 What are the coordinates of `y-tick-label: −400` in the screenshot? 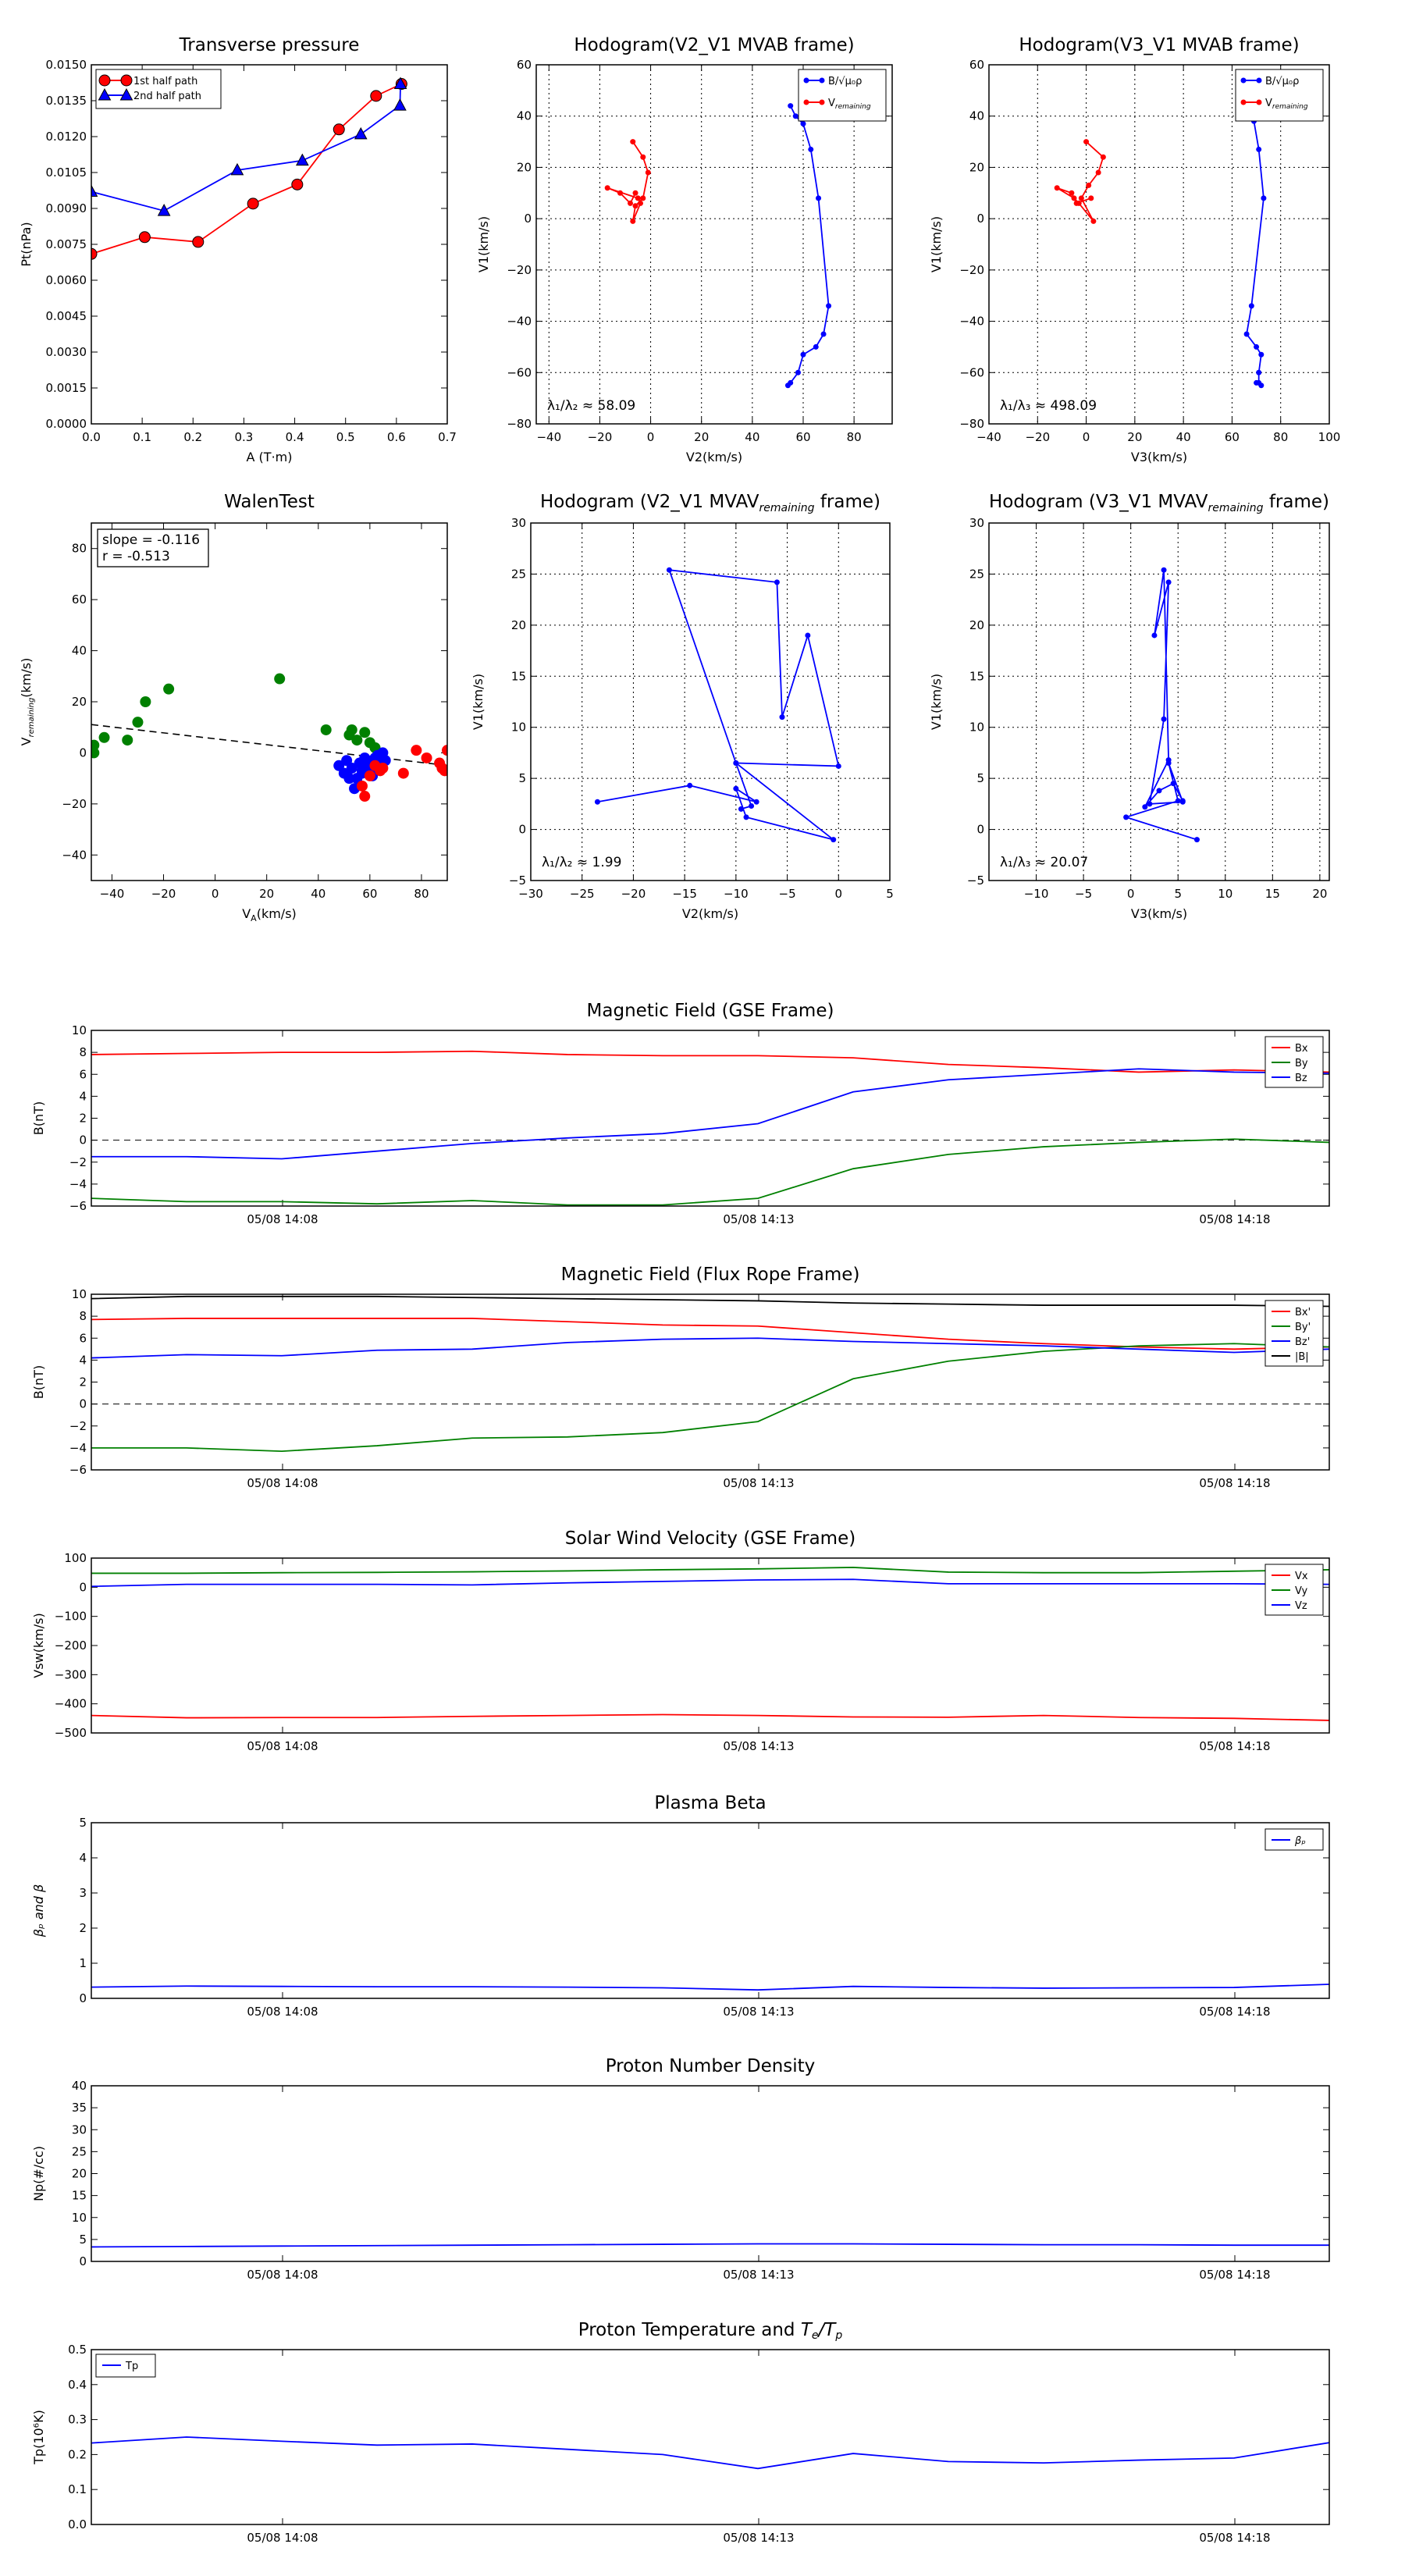 It's located at (71, 1704).